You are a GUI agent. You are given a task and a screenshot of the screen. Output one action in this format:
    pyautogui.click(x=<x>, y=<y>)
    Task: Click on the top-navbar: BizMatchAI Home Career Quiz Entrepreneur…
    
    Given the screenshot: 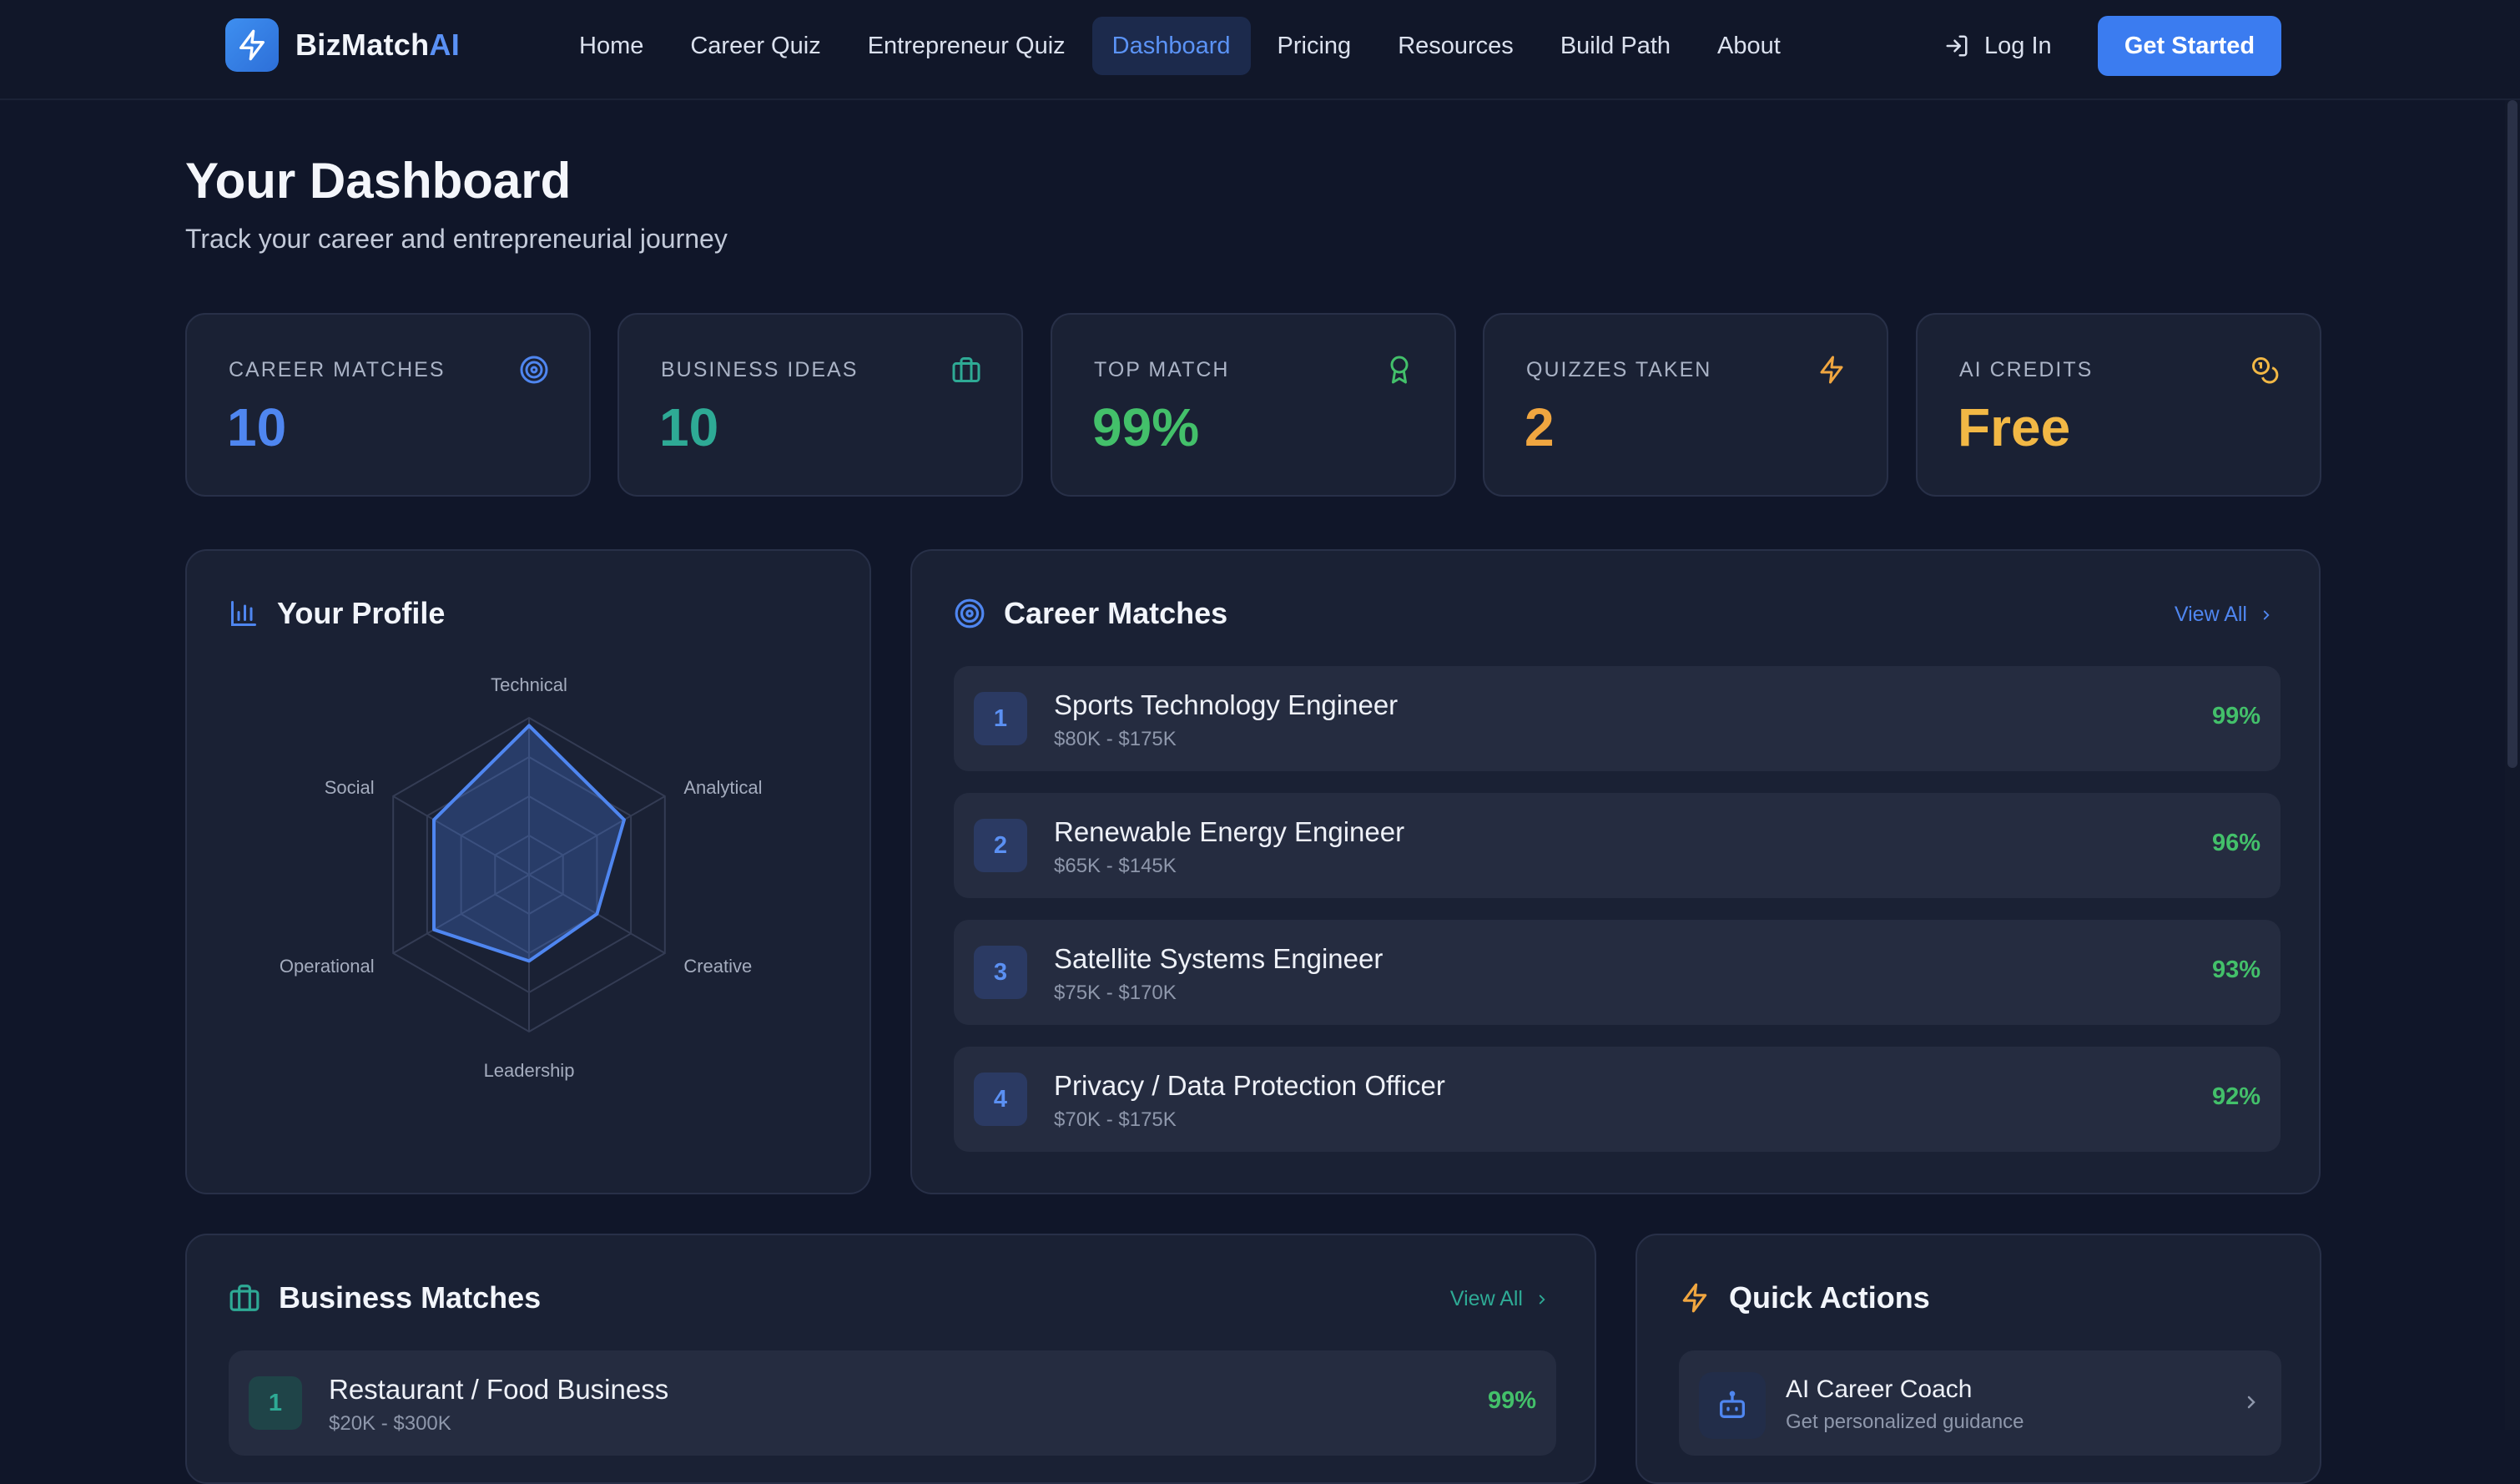 What is the action you would take?
    pyautogui.click(x=1260, y=50)
    